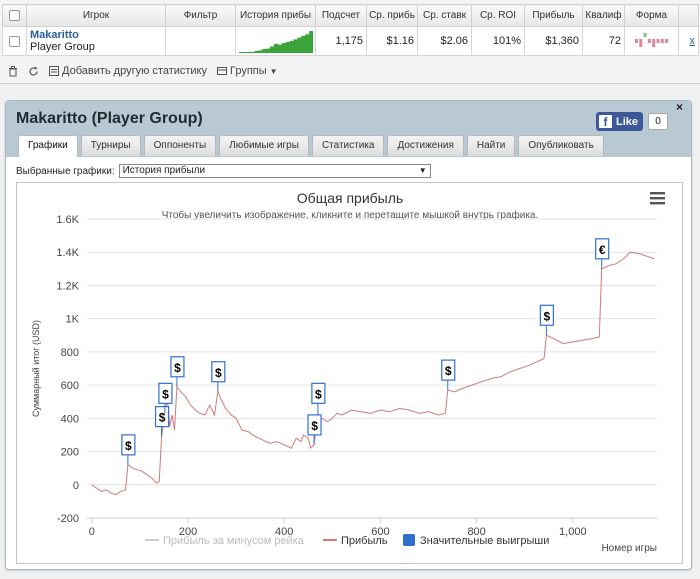 This screenshot has width=700, height=579. I want to click on x-tick-label: 600, so click(380, 532).